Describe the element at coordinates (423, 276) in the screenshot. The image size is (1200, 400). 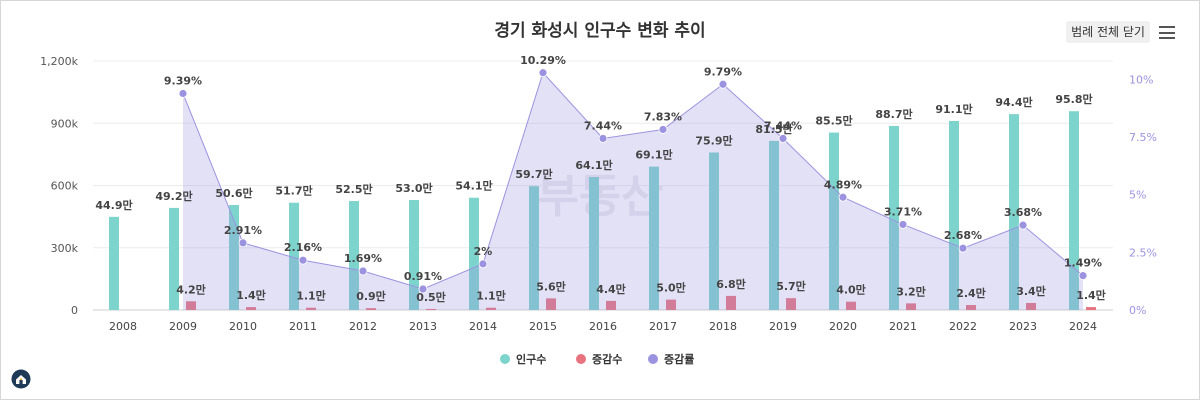
I see `rate-data-label: 0.91%` at that location.